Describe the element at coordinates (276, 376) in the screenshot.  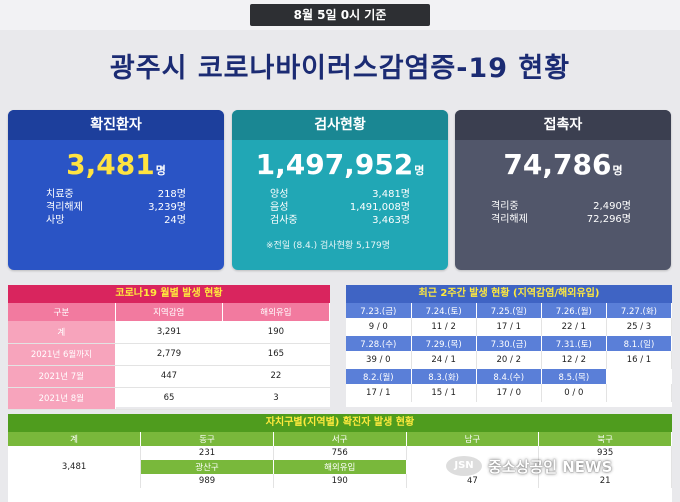
I see `overseas-count: 22` at that location.